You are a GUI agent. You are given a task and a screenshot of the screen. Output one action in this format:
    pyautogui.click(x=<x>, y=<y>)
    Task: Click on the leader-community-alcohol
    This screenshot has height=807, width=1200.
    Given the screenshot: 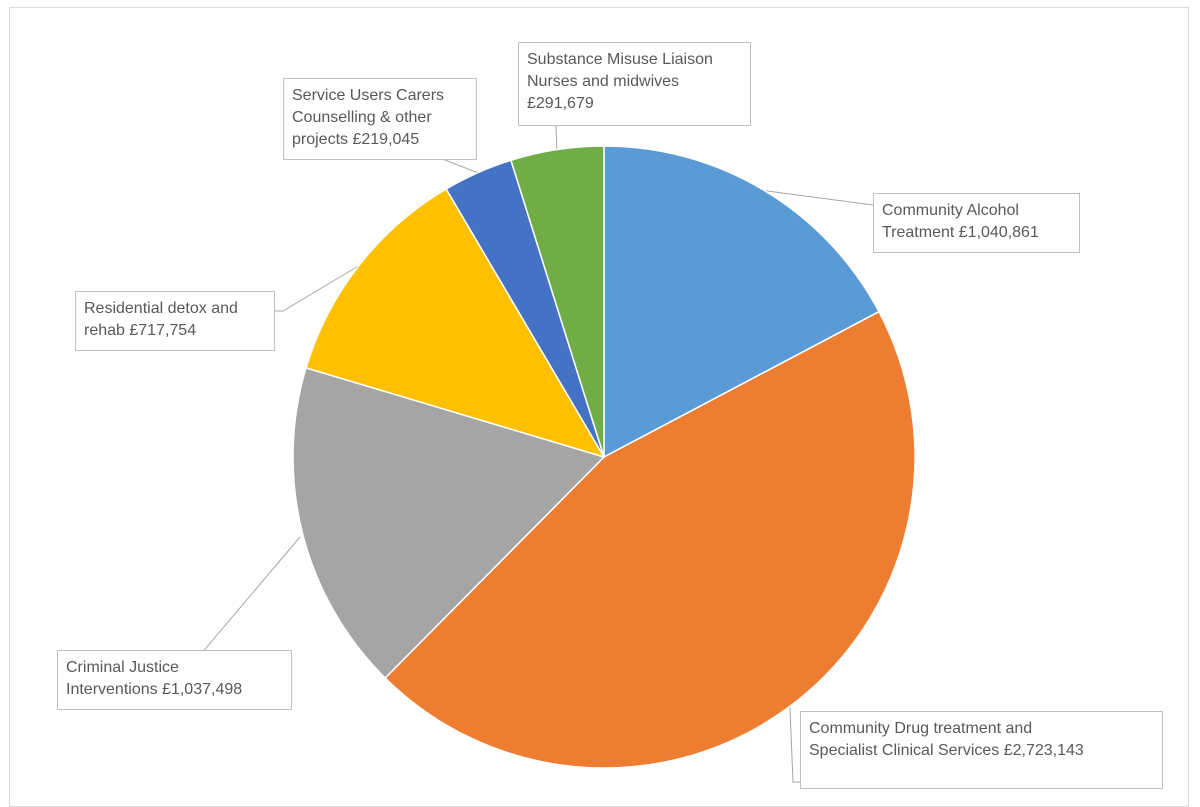 What is the action you would take?
    pyautogui.click(x=819, y=198)
    